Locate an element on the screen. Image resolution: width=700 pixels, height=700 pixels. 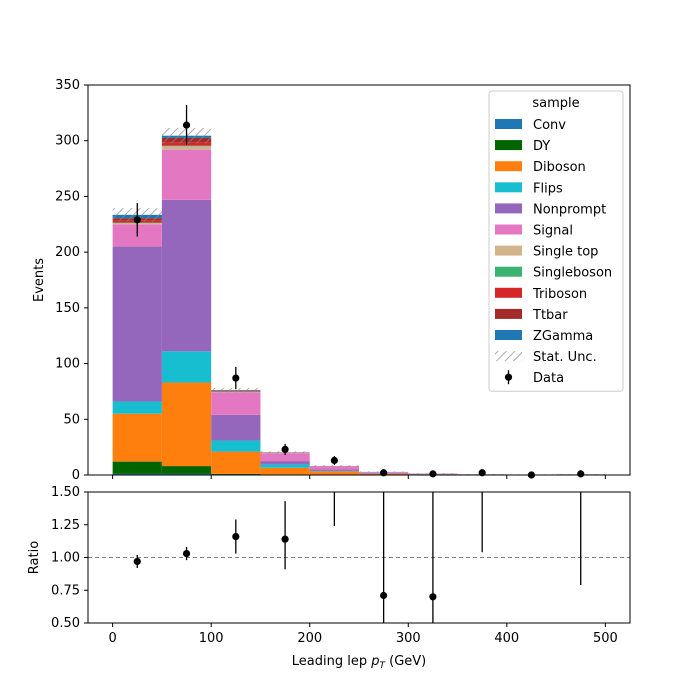
x-tick-label: 0 is located at coordinates (112, 638).